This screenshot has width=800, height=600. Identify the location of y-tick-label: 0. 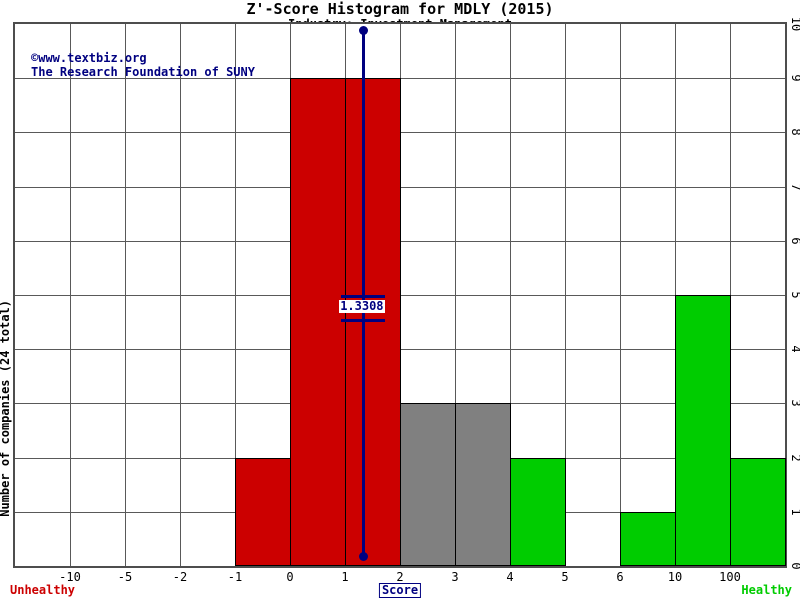
(794, 566).